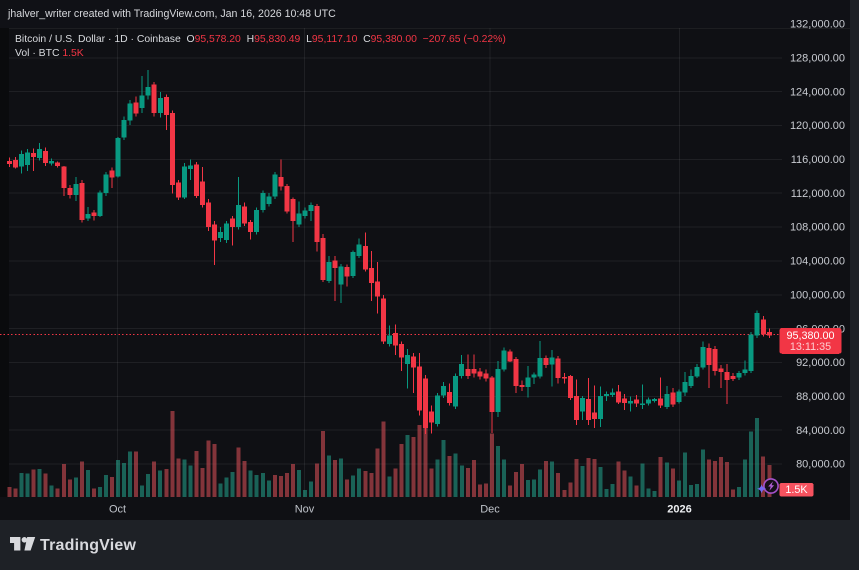 The height and width of the screenshot is (570, 859). I want to click on svg-text: 88,000.00, so click(820, 397).